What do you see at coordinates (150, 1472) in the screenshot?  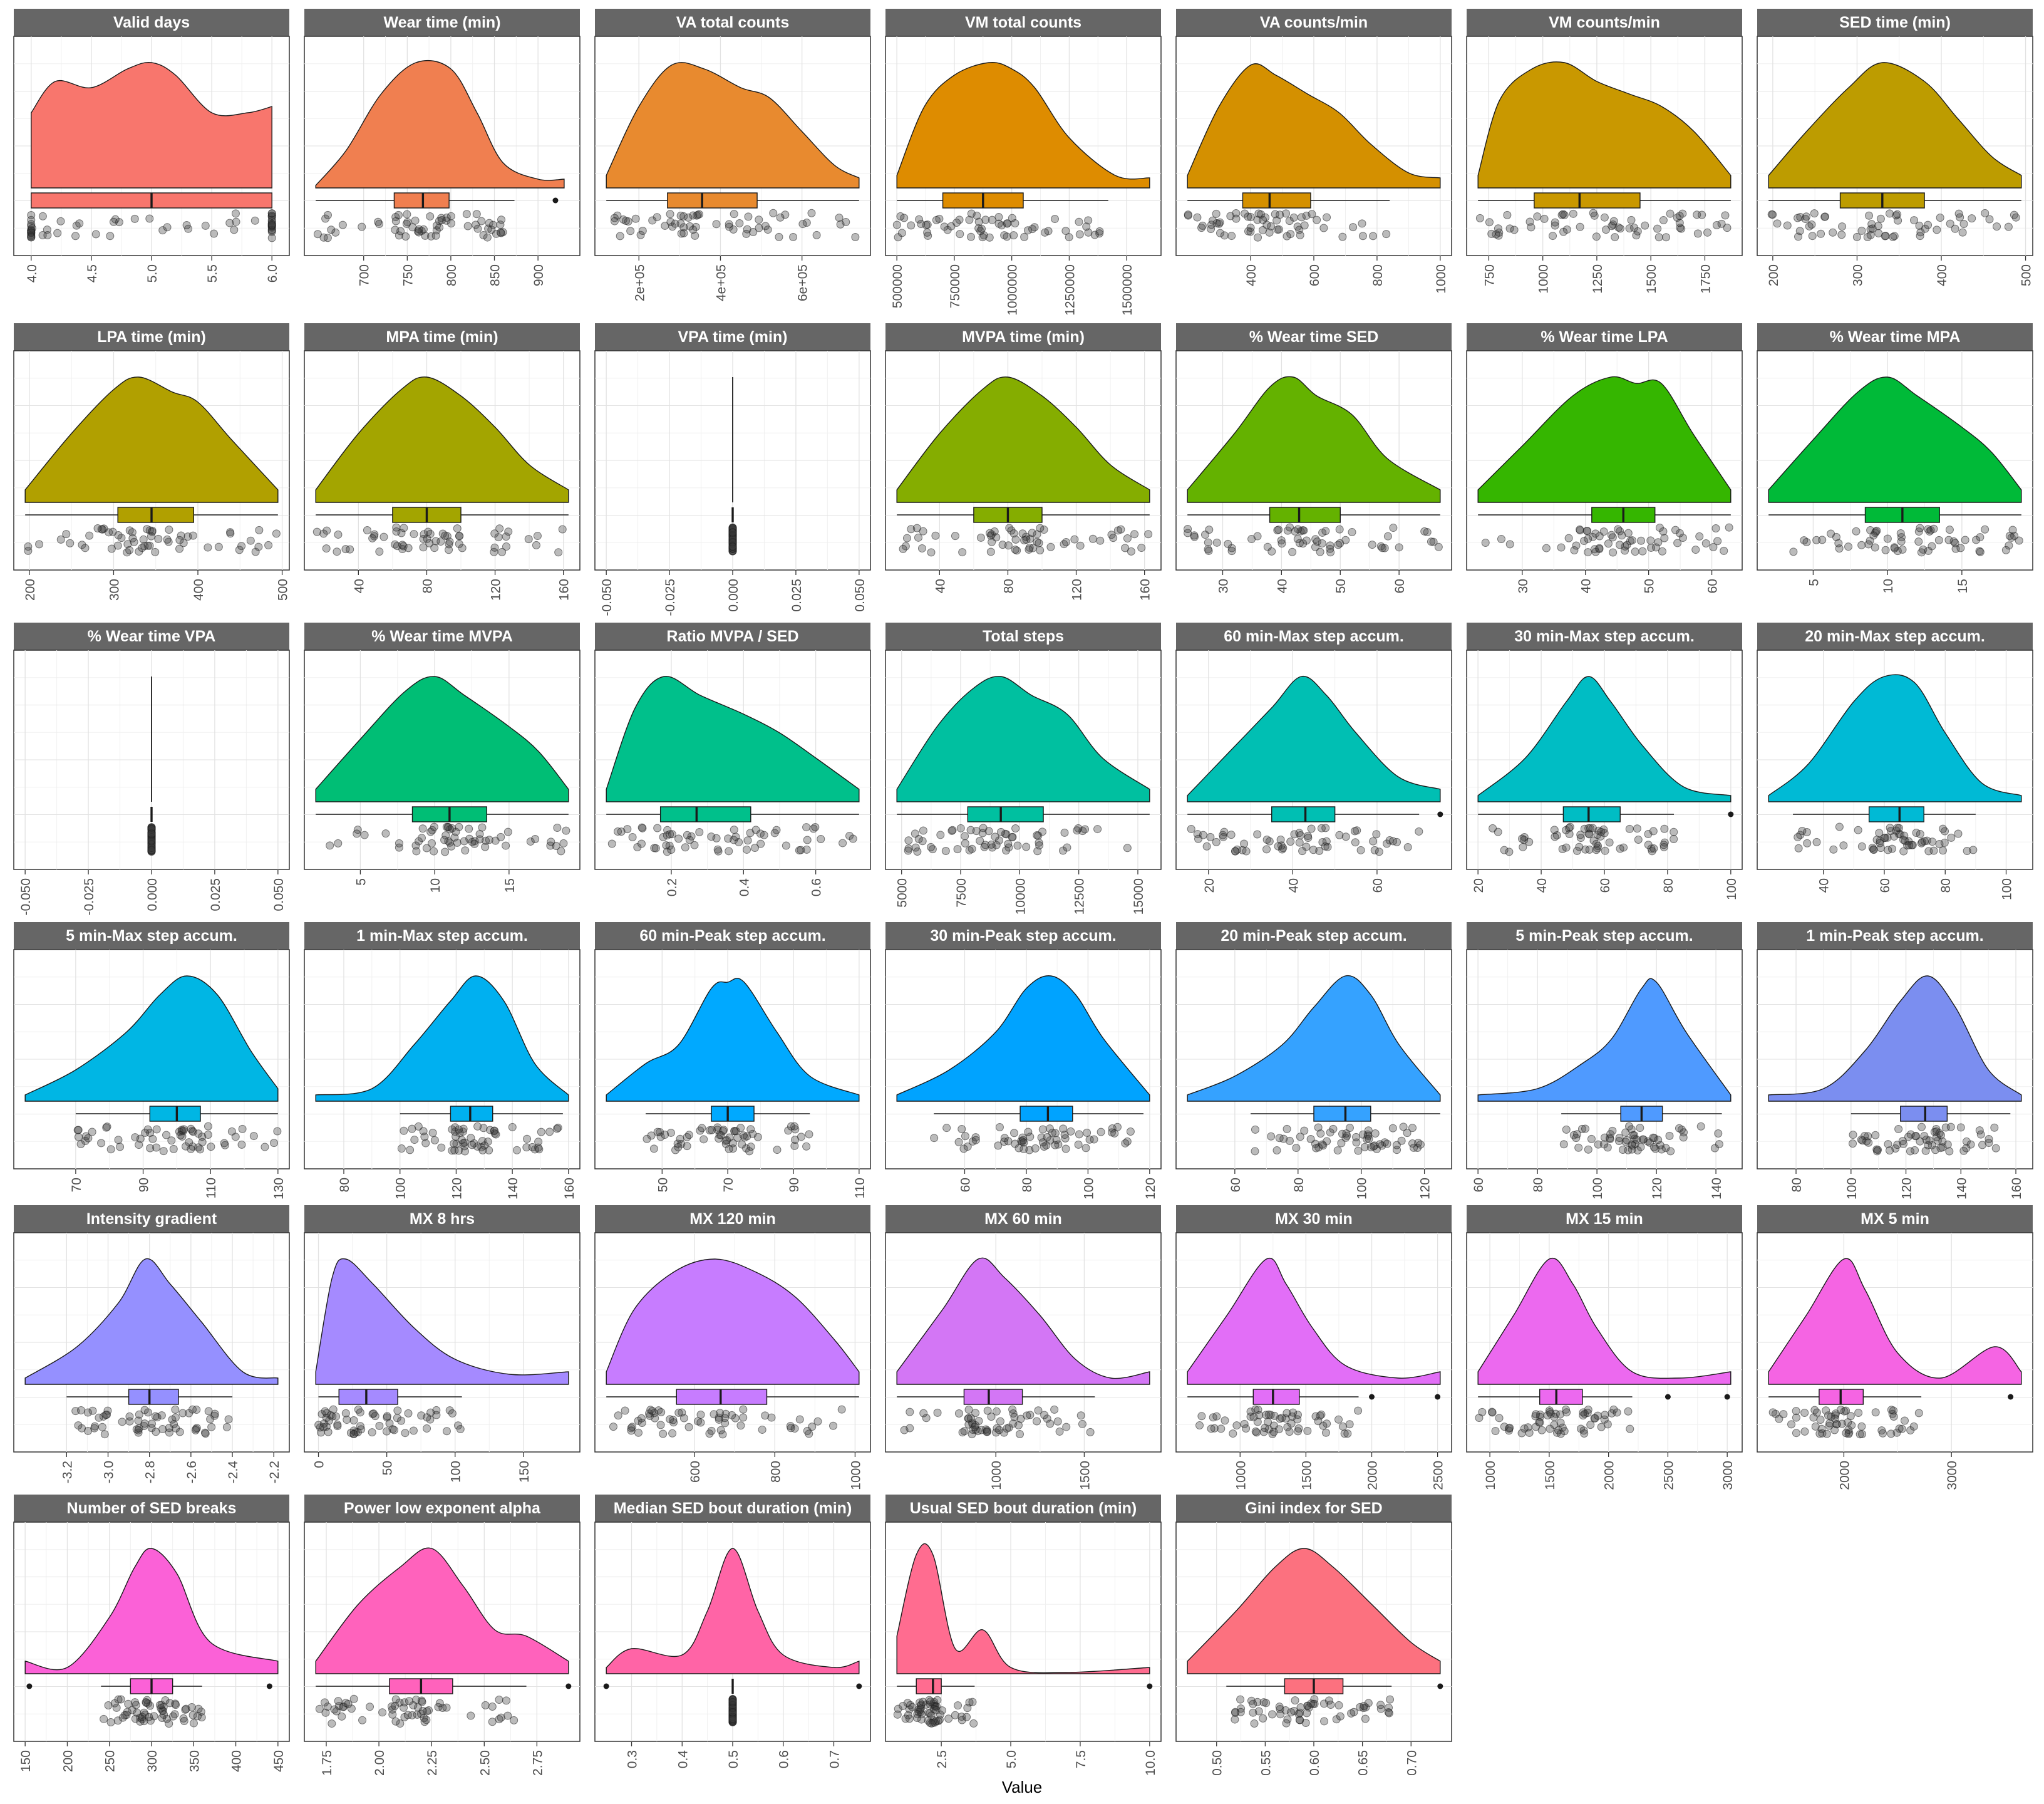 I see `x-tick-label: -2.8` at bounding box center [150, 1472].